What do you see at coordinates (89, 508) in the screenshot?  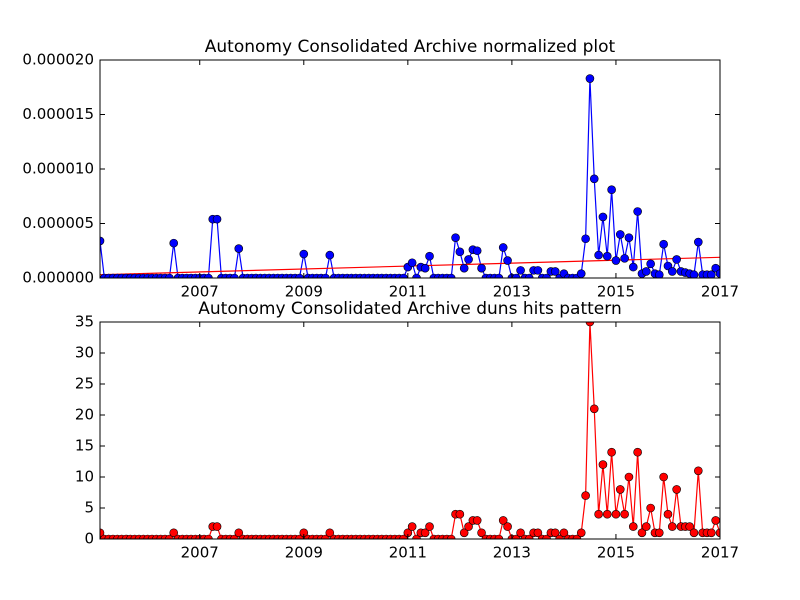 I see `y-tick-label: 5` at bounding box center [89, 508].